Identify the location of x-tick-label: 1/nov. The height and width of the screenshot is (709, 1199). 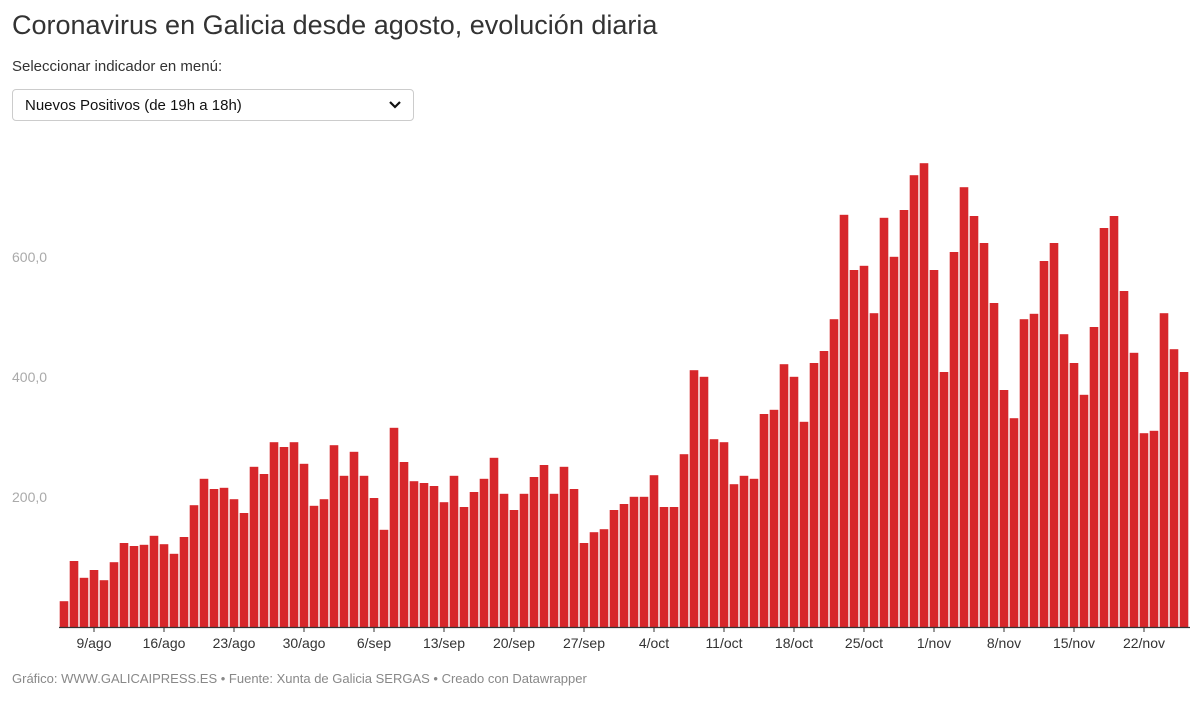
(934, 643).